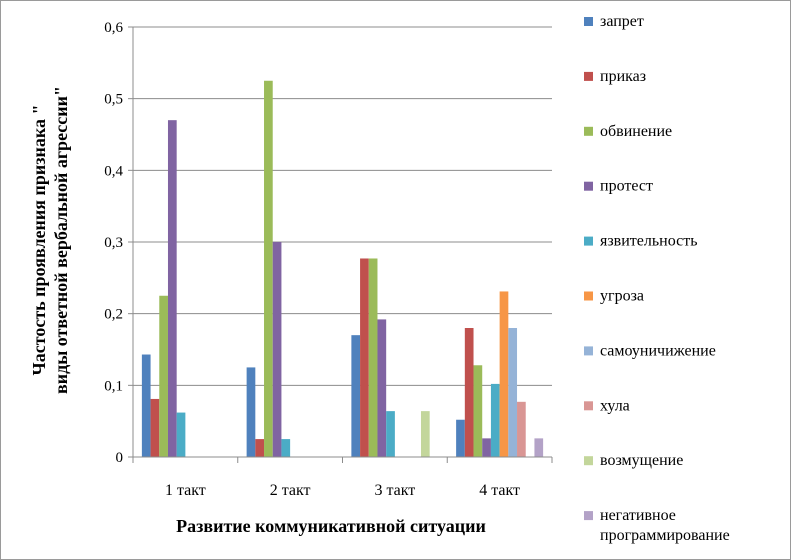 The image size is (791, 560). Describe the element at coordinates (622, 296) in the screenshot. I see `legend-label: угроза` at that location.